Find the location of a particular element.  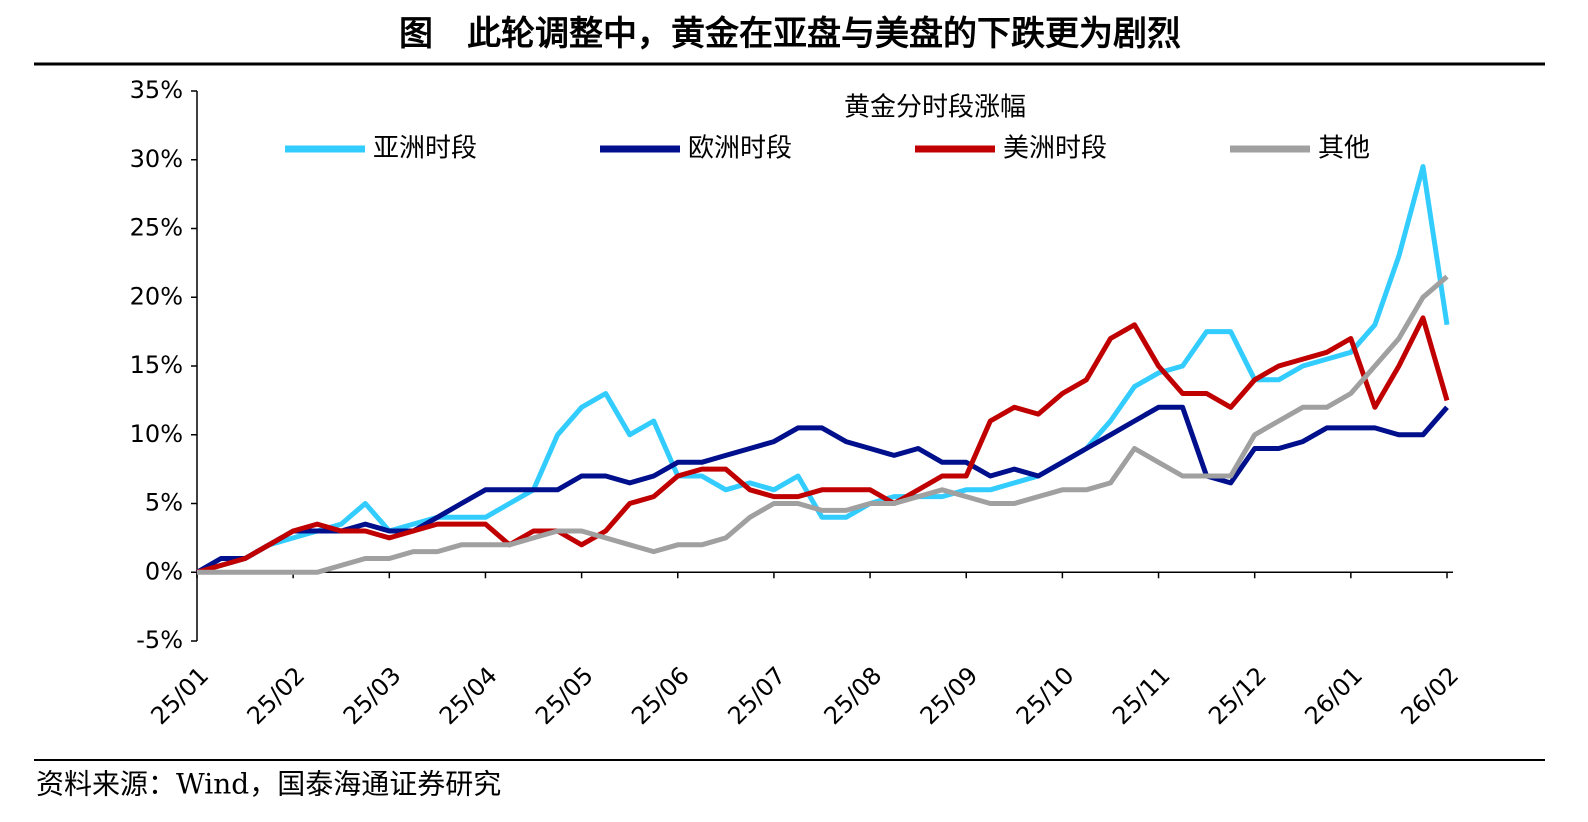

y-tick-label: 30% is located at coordinates (156, 159).